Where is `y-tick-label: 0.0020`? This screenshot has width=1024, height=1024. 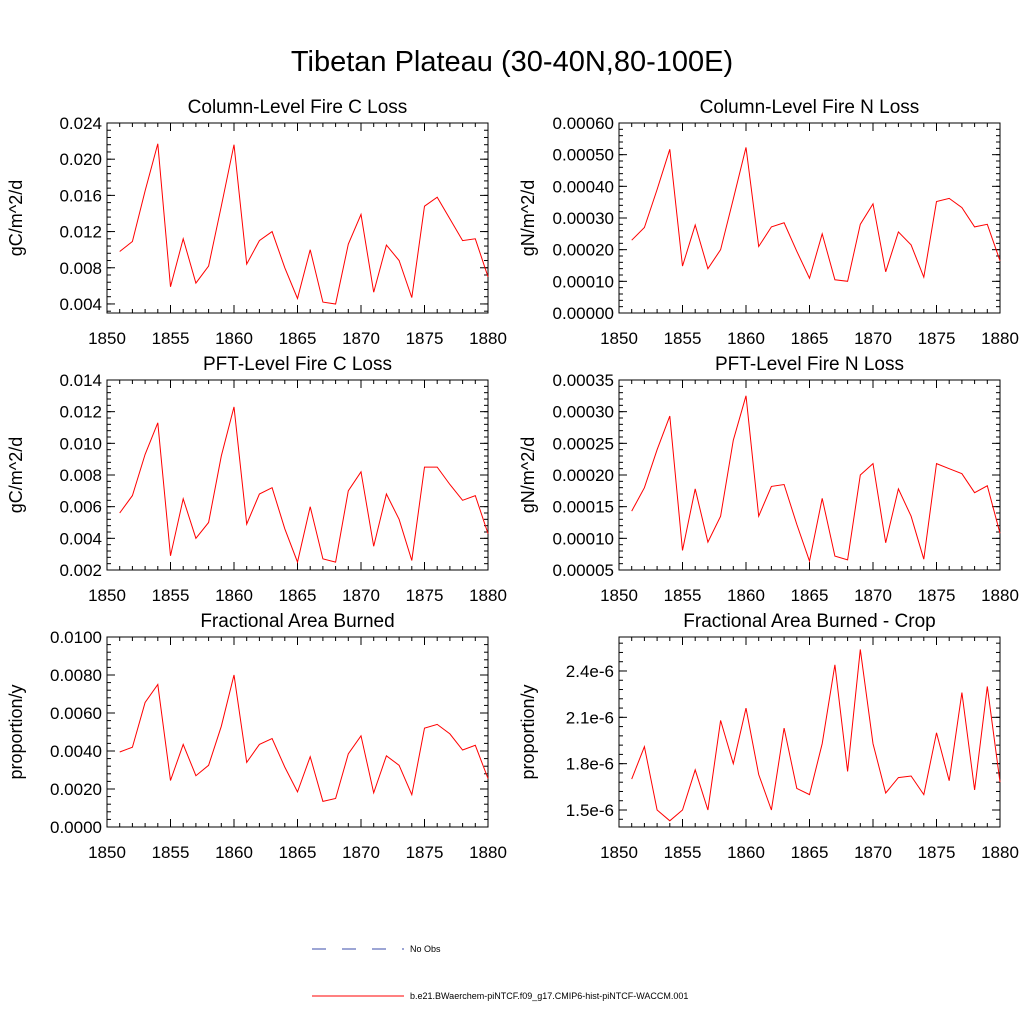
y-tick-label: 0.0020 is located at coordinates (76, 789).